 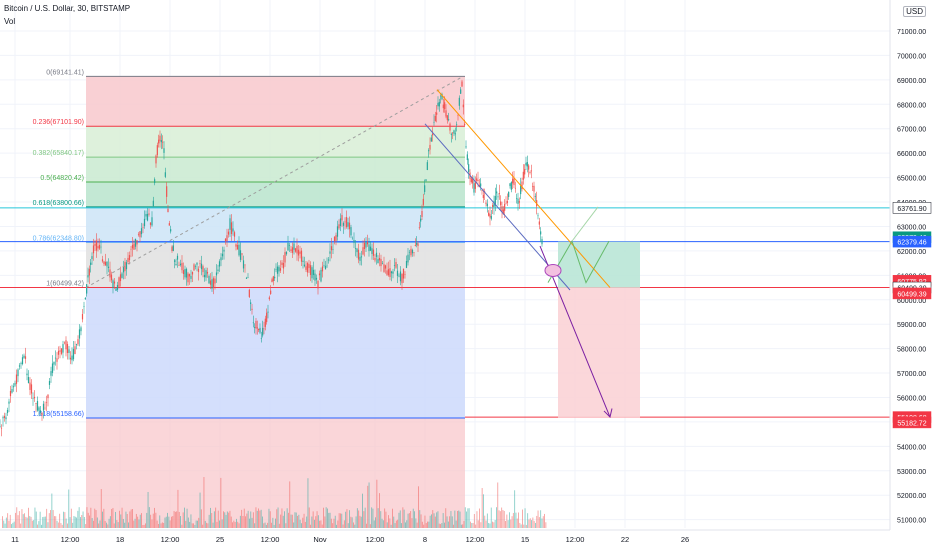 What do you see at coordinates (912, 293) in the screenshot?
I see `price-badge` at bounding box center [912, 293].